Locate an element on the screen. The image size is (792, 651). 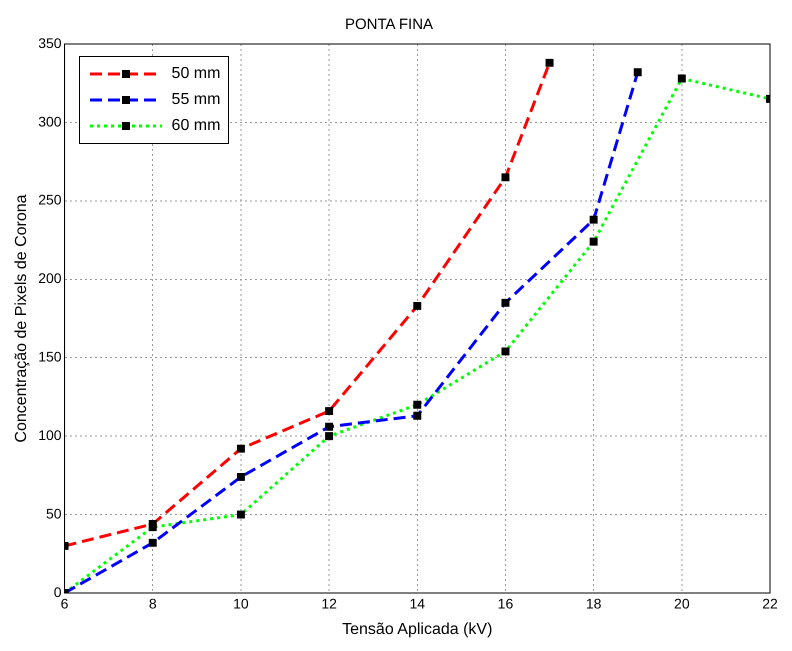
x-tick-label: 18 is located at coordinates (594, 603).